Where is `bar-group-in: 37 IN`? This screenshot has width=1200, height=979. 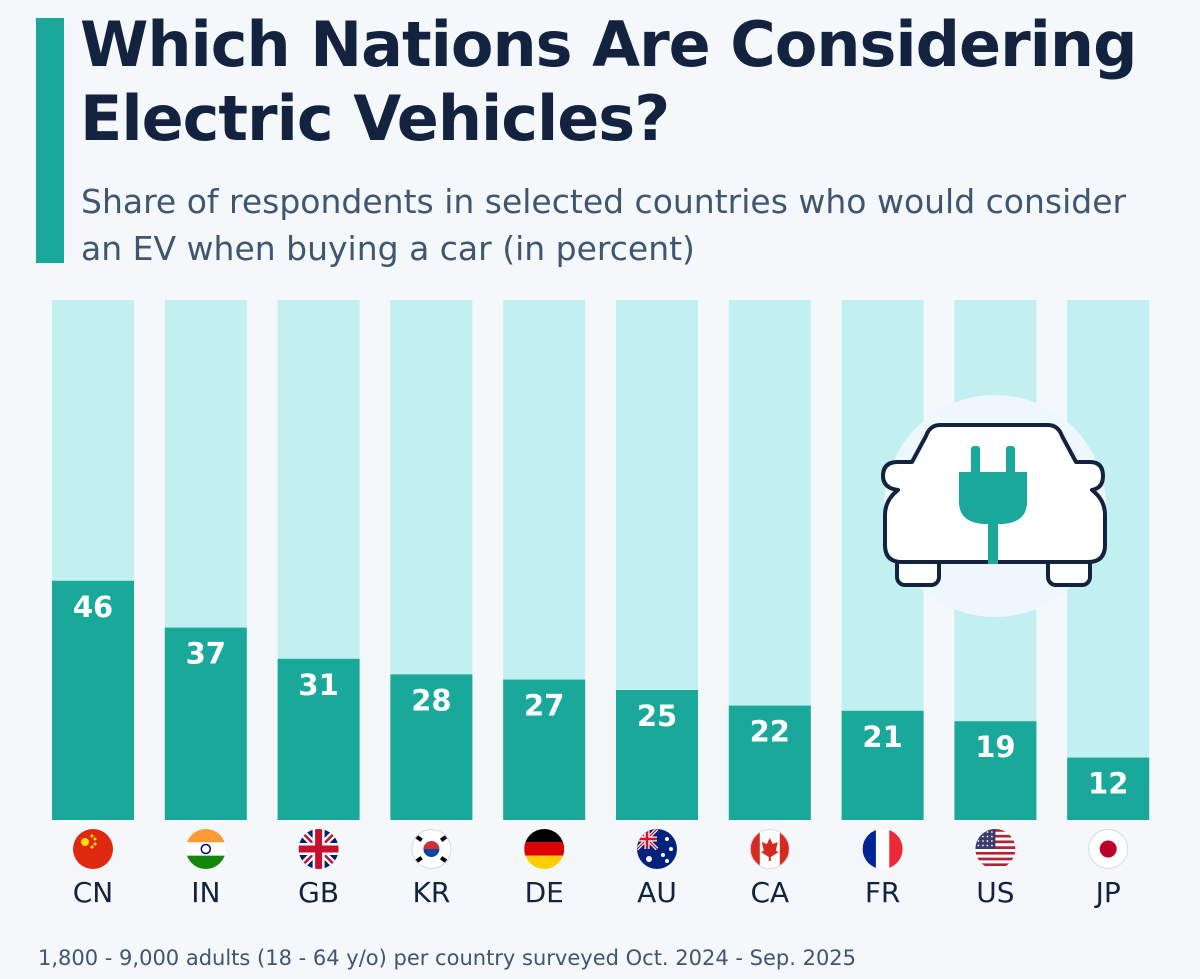
bar-group-in: 37 IN is located at coordinates (205, 604).